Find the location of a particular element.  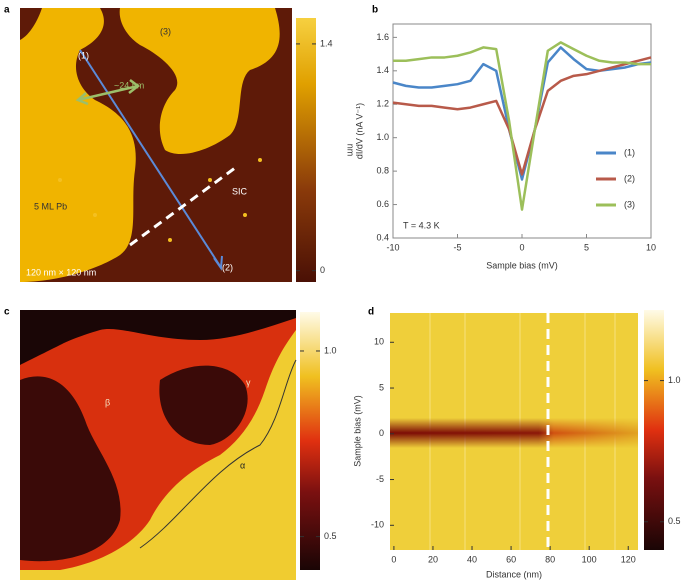

y-tick-label: 0.6 is located at coordinates (382, 204).